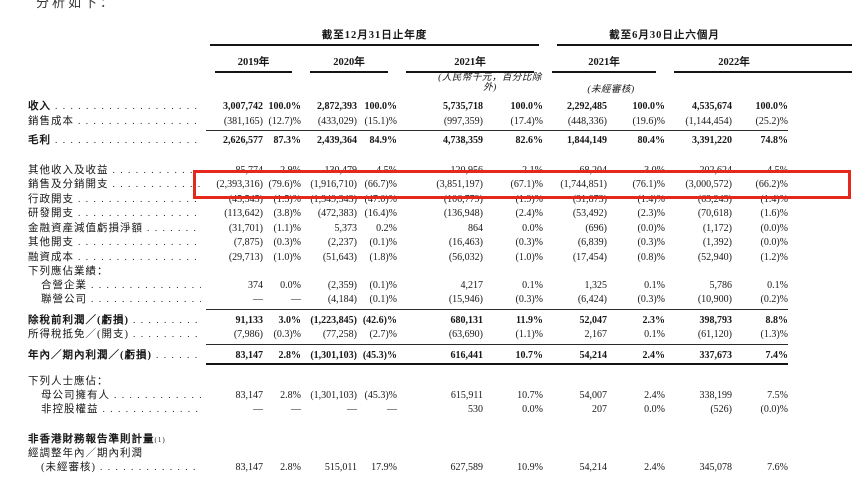 Image resolution: width=853 pixels, height=491 pixels. Describe the element at coordinates (708, 184) in the screenshot. I see `cell-value: (3,000,572)` at that location.